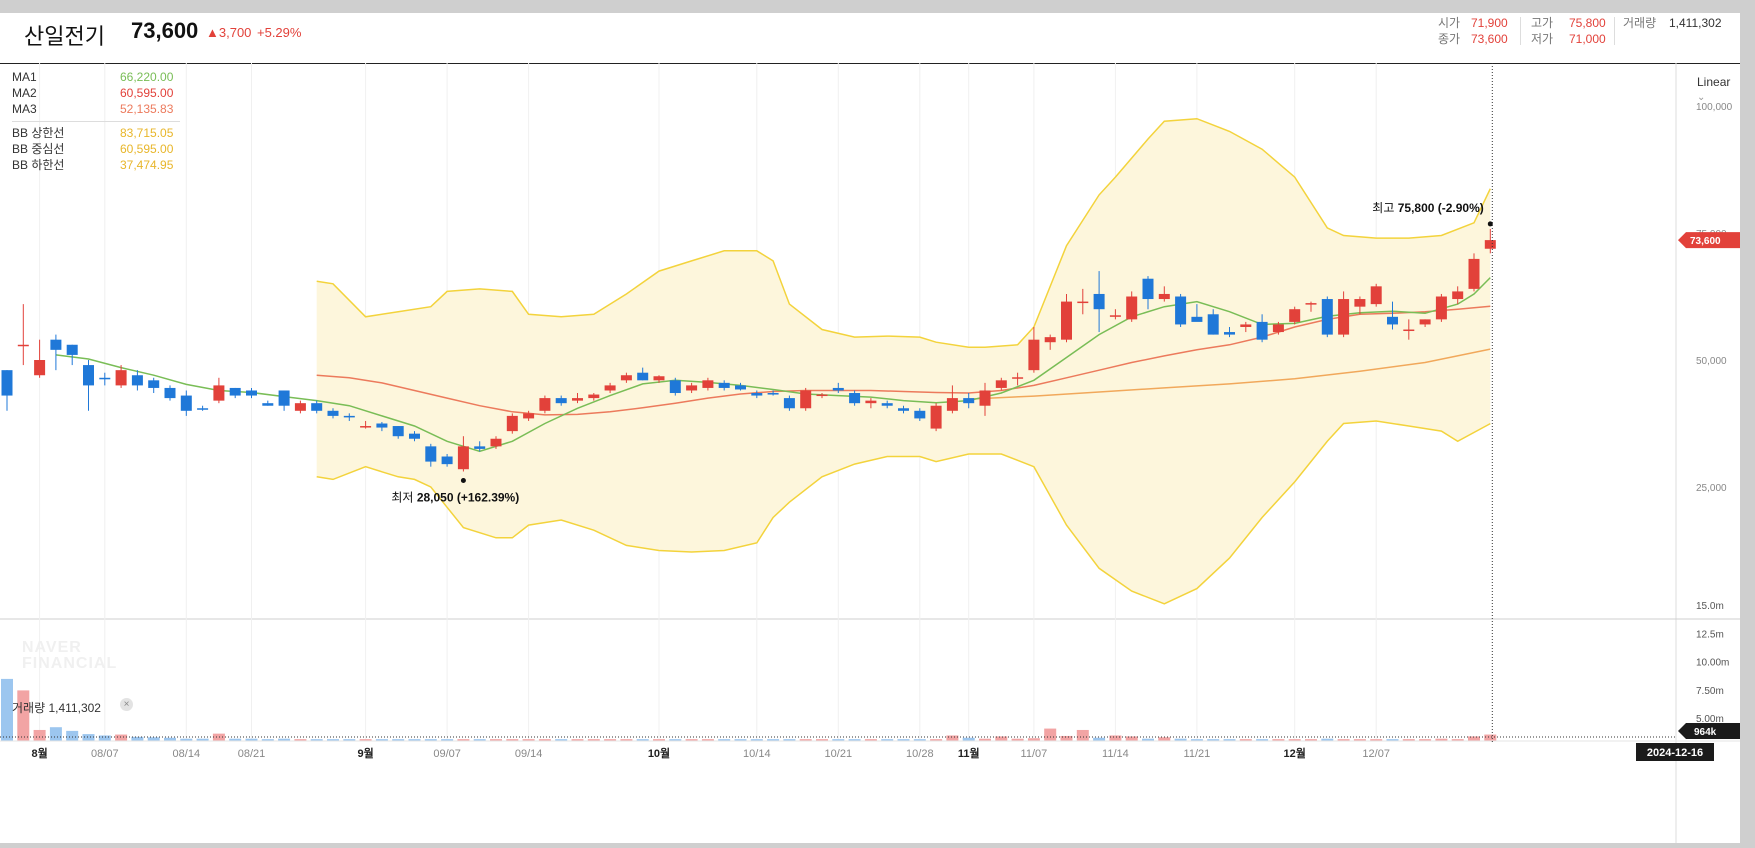 The image size is (1755, 848). What do you see at coordinates (1712, 663) in the screenshot?
I see `volume-tick-label: 10.00m` at bounding box center [1712, 663].